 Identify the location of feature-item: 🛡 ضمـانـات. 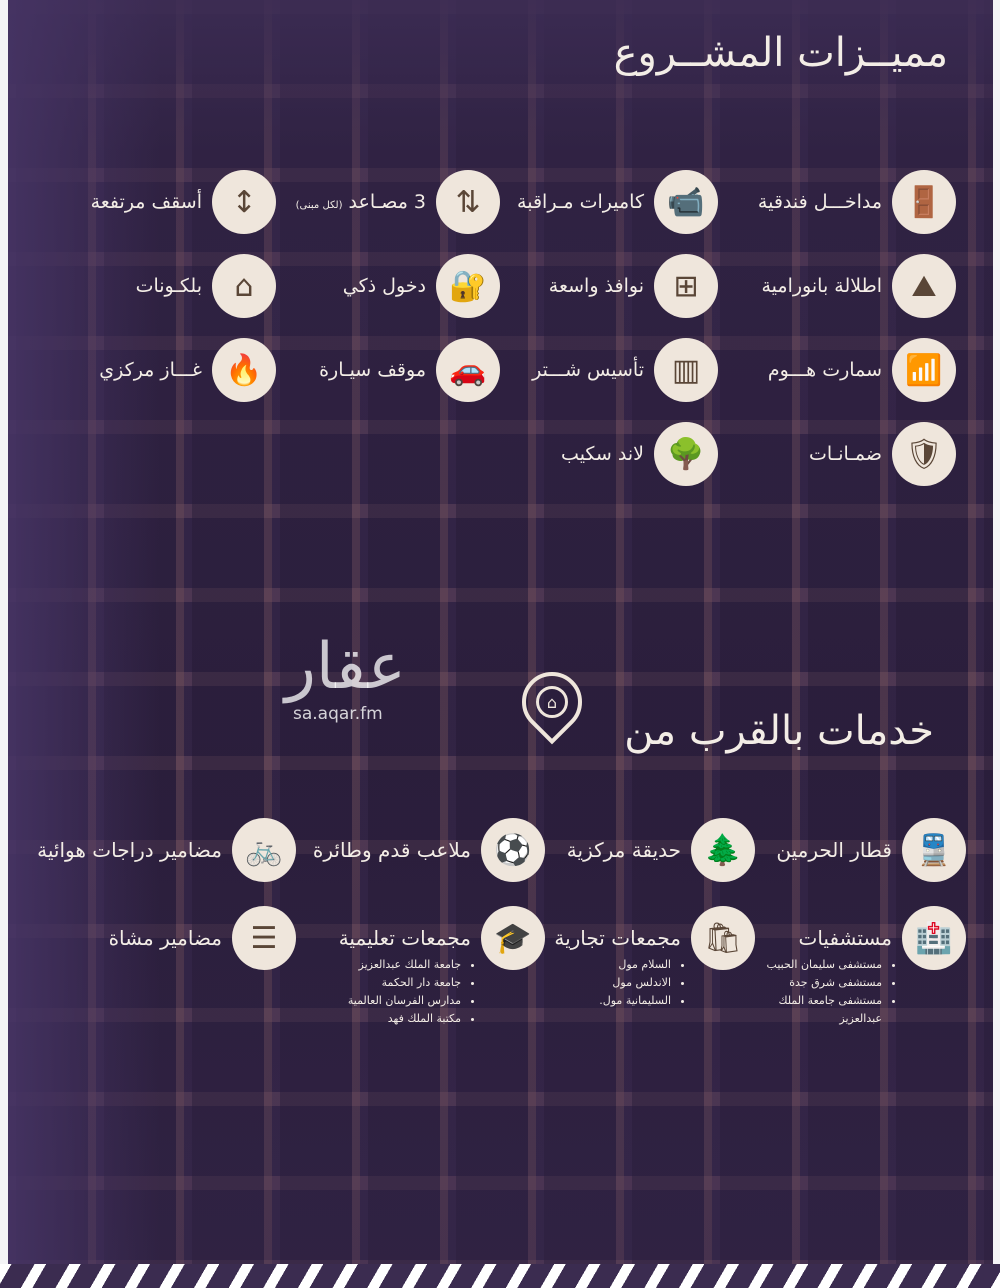
(882, 454).